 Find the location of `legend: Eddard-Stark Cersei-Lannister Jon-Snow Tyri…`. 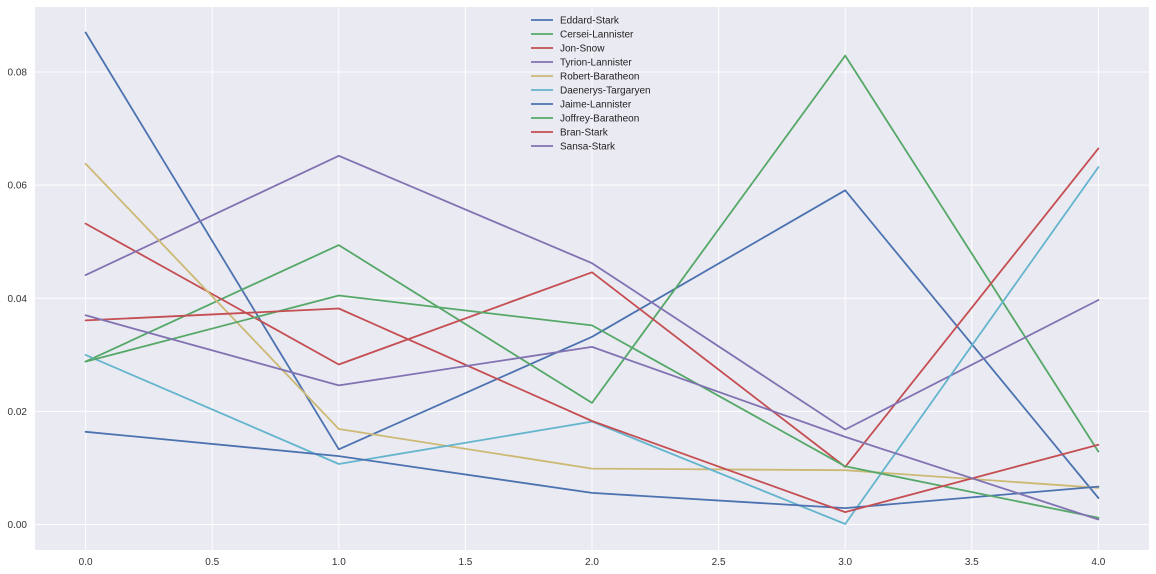

legend: Eddard-Stark Cersei-Lannister Jon-Snow Tyri… is located at coordinates (591, 84).